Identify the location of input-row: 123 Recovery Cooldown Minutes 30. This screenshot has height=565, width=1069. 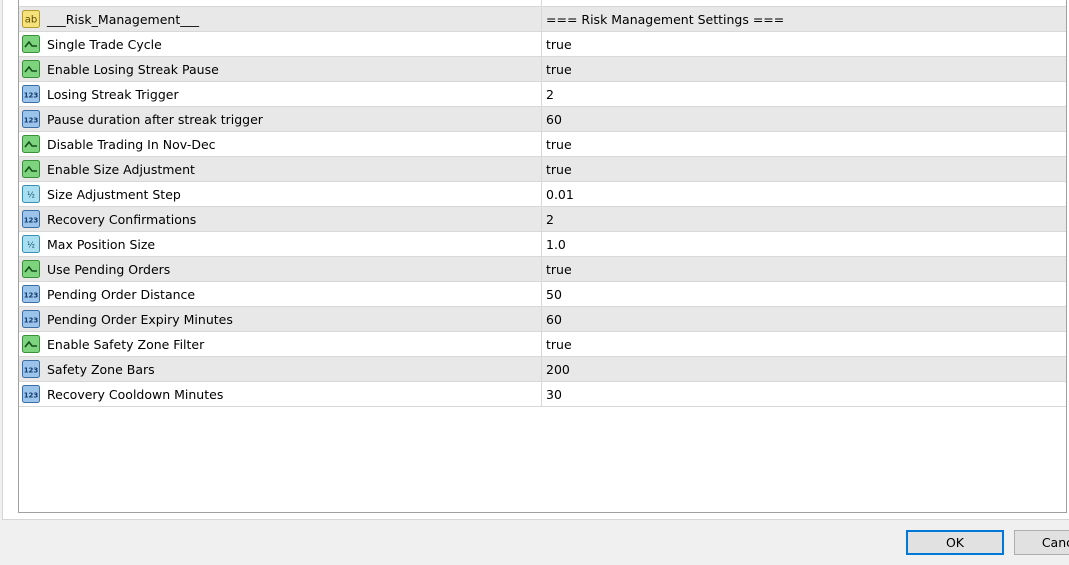
(542, 394).